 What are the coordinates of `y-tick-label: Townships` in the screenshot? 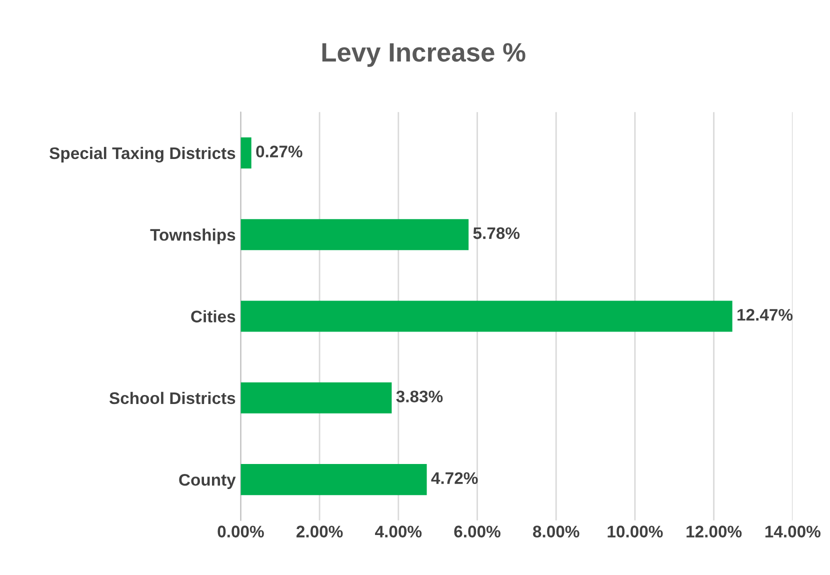 It's located at (193, 236).